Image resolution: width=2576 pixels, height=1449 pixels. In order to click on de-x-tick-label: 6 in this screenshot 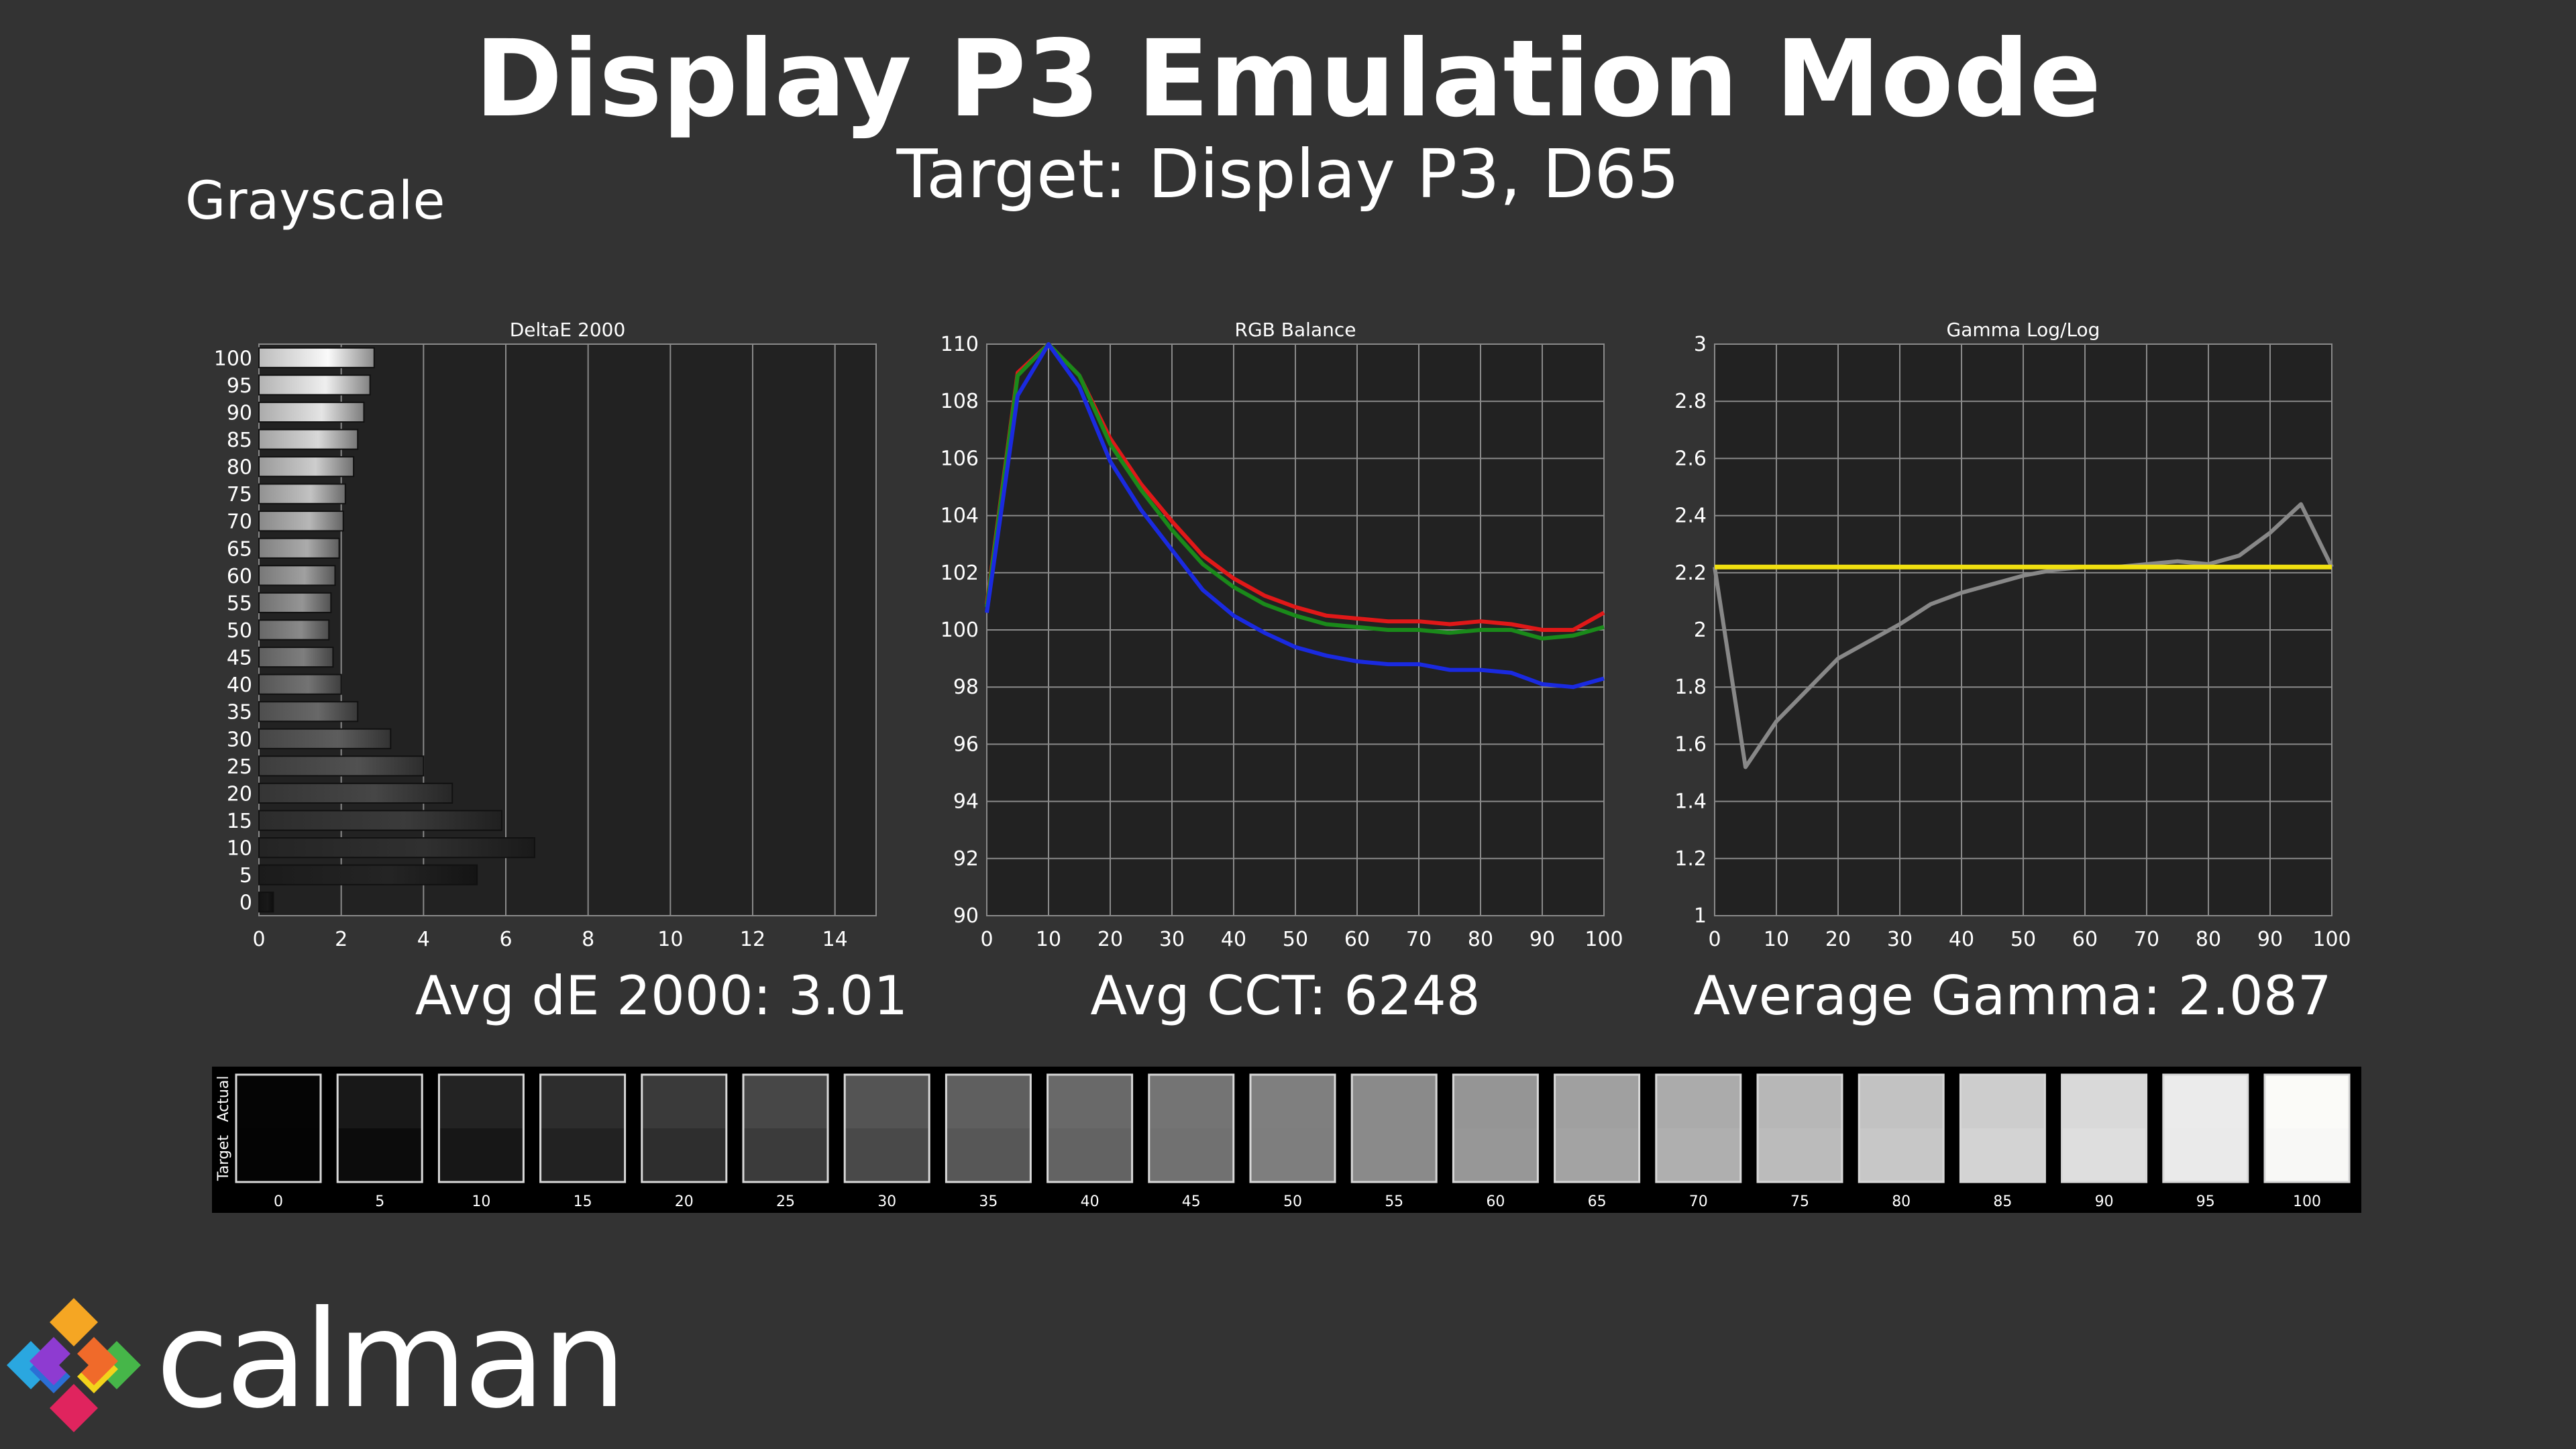, I will do `click(505, 939)`.